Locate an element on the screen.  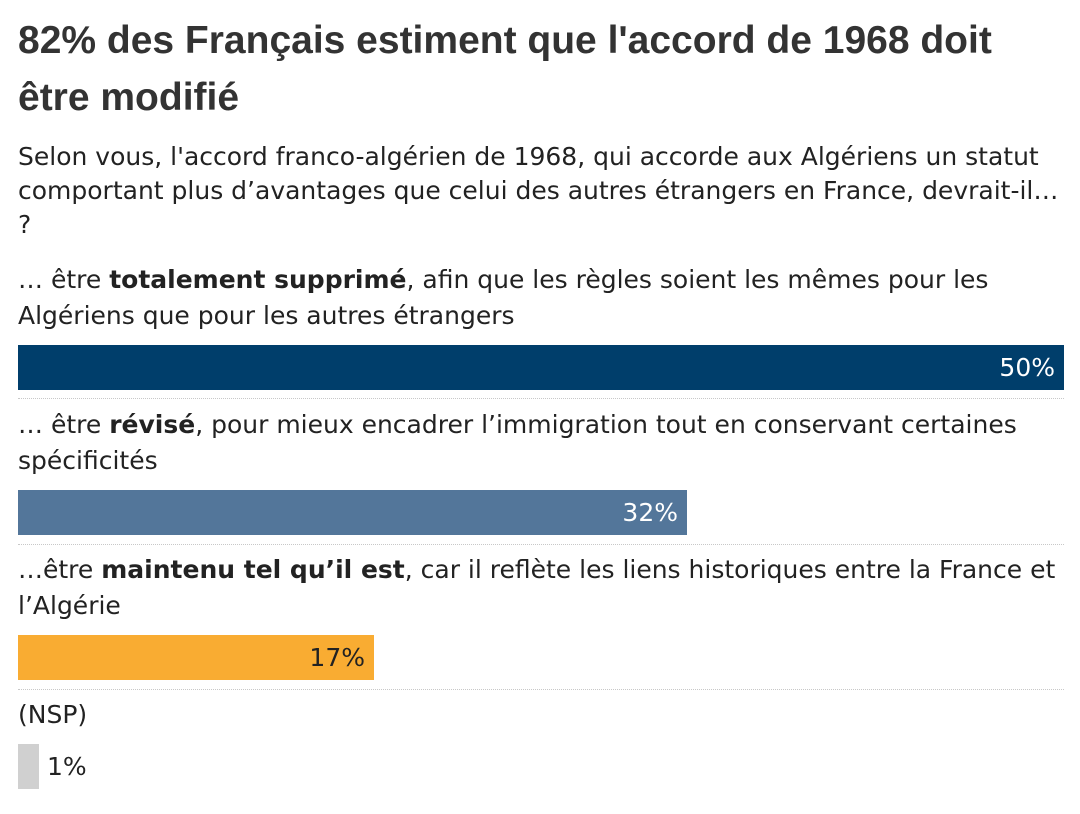
category-label-emphasis: totalement supprimé is located at coordinates (258, 279).